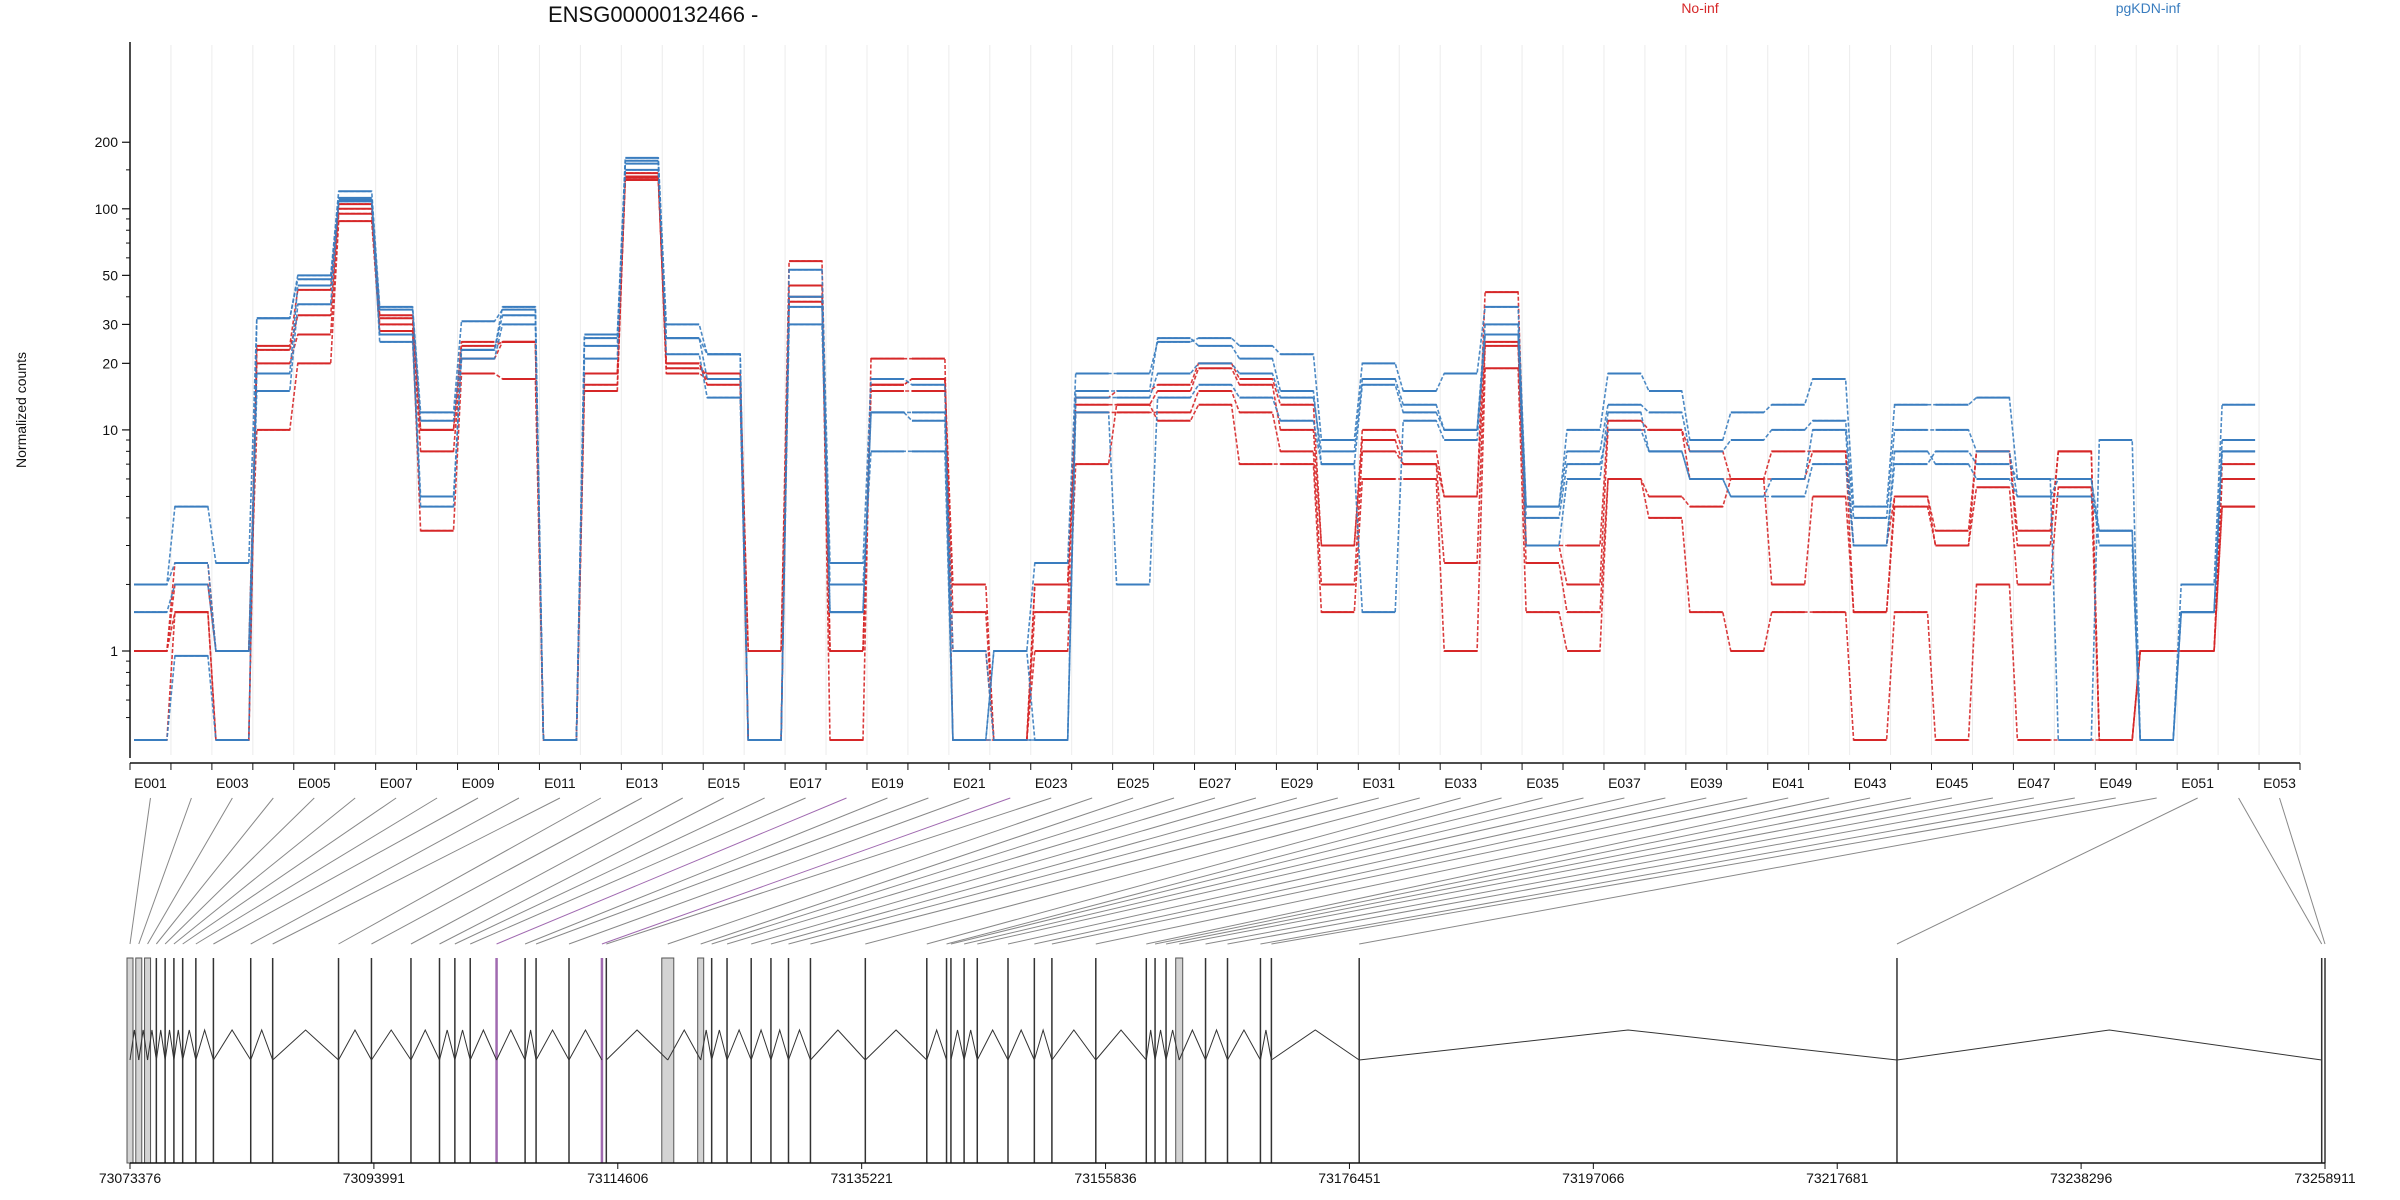  I want to click on exon-label: E041, so click(1788, 783).